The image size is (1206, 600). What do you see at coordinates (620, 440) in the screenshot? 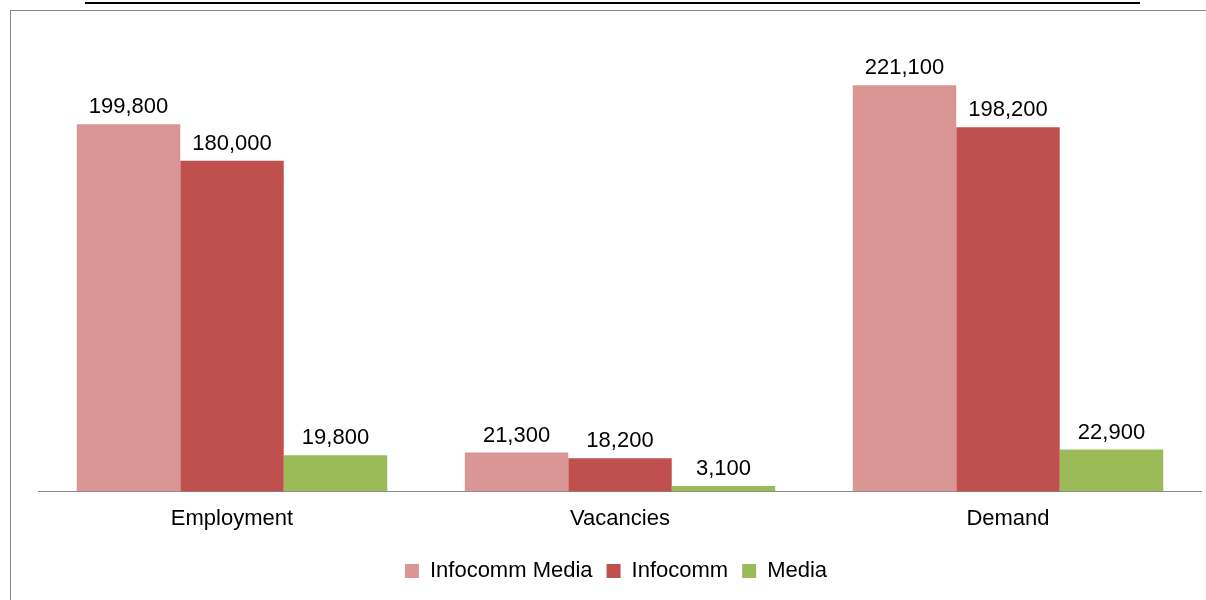
I see `data-label: 18,200` at bounding box center [620, 440].